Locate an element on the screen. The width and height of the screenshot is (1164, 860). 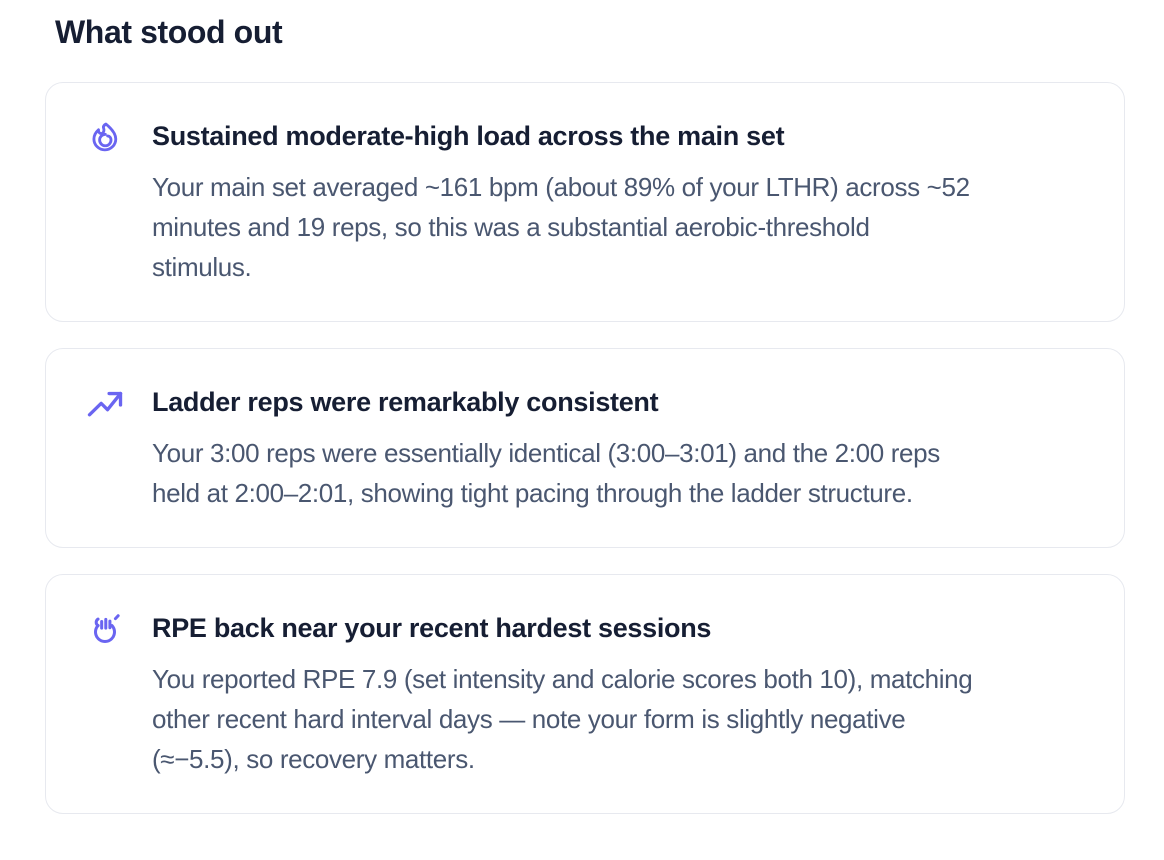
insight-card-title: Ladder reps were remarkably consistent is located at coordinates (405, 402).